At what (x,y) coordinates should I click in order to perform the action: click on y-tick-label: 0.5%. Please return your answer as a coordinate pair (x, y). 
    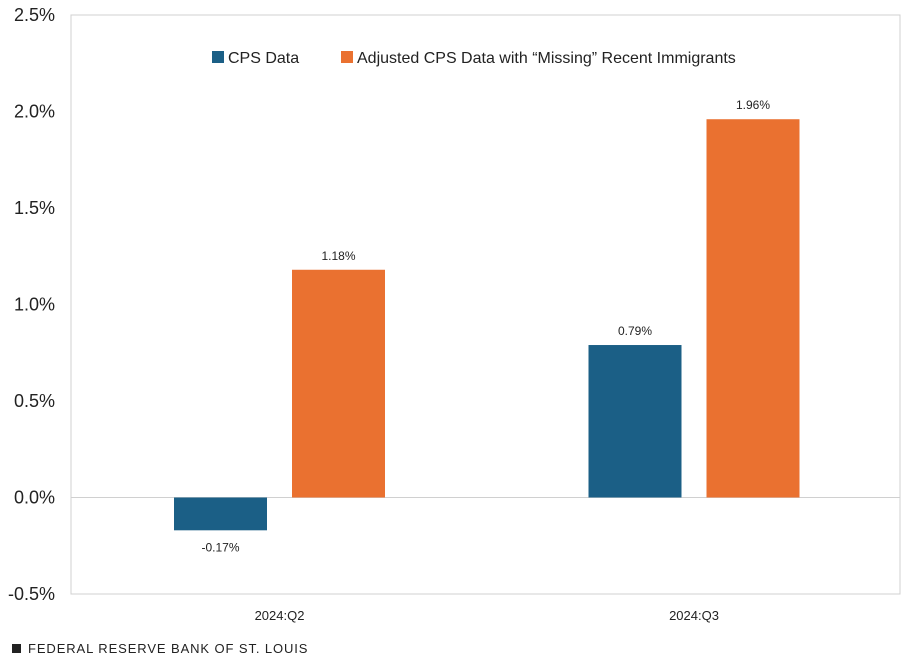
    Looking at the image, I should click on (34, 401).